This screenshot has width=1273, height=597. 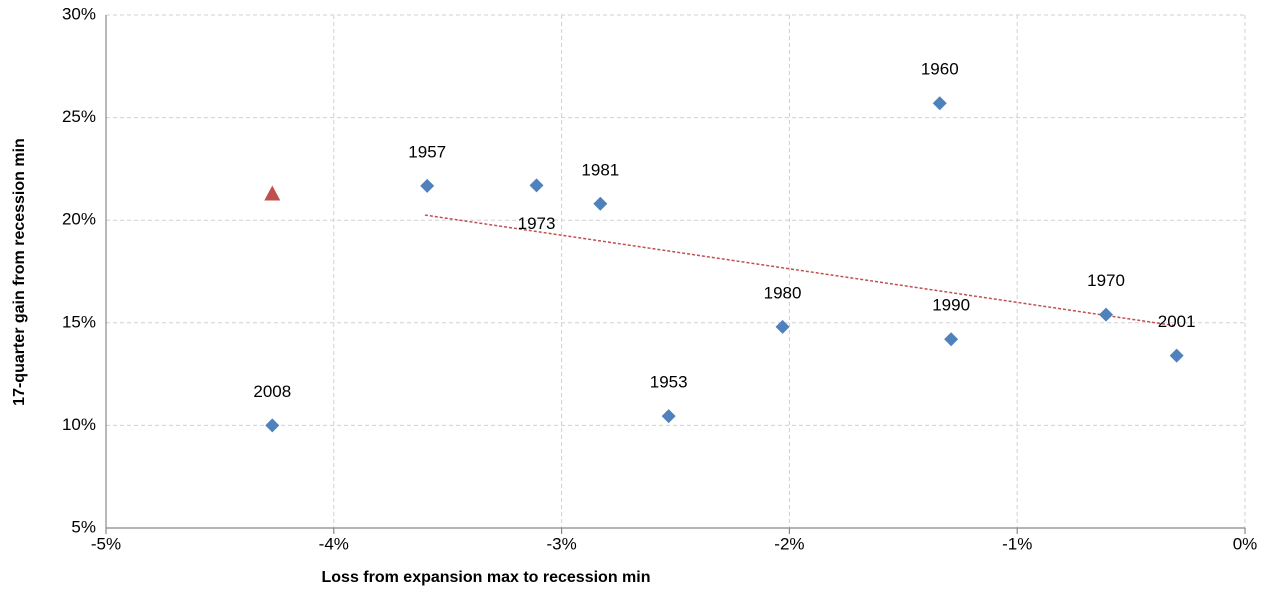 I want to click on point-label: 1960, so click(x=940, y=69).